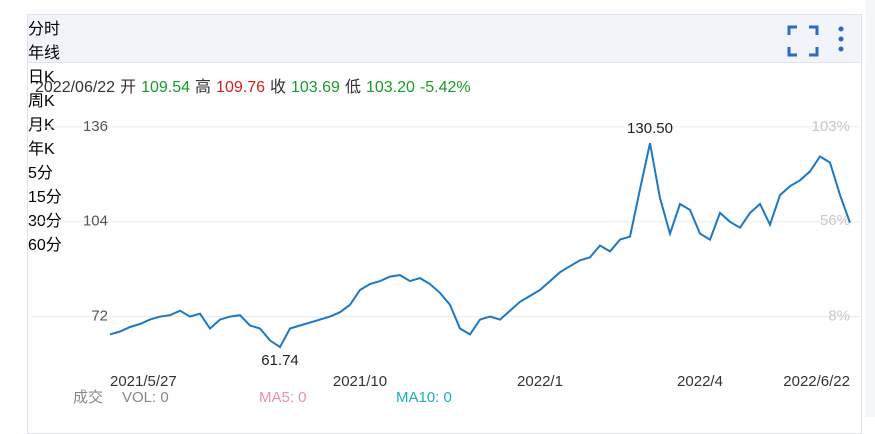 The height and width of the screenshot is (434, 875). Describe the element at coordinates (145, 397) in the screenshot. I see `volume-vol: VOL: 0` at that location.